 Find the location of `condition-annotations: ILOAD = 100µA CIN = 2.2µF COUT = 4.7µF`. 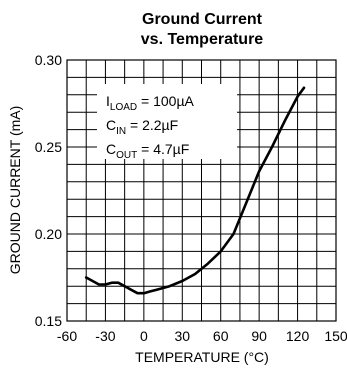

condition-annotations: ILOAD = 100µA CIN = 2.2µF COUT = 4.7µF is located at coordinates (167, 122).